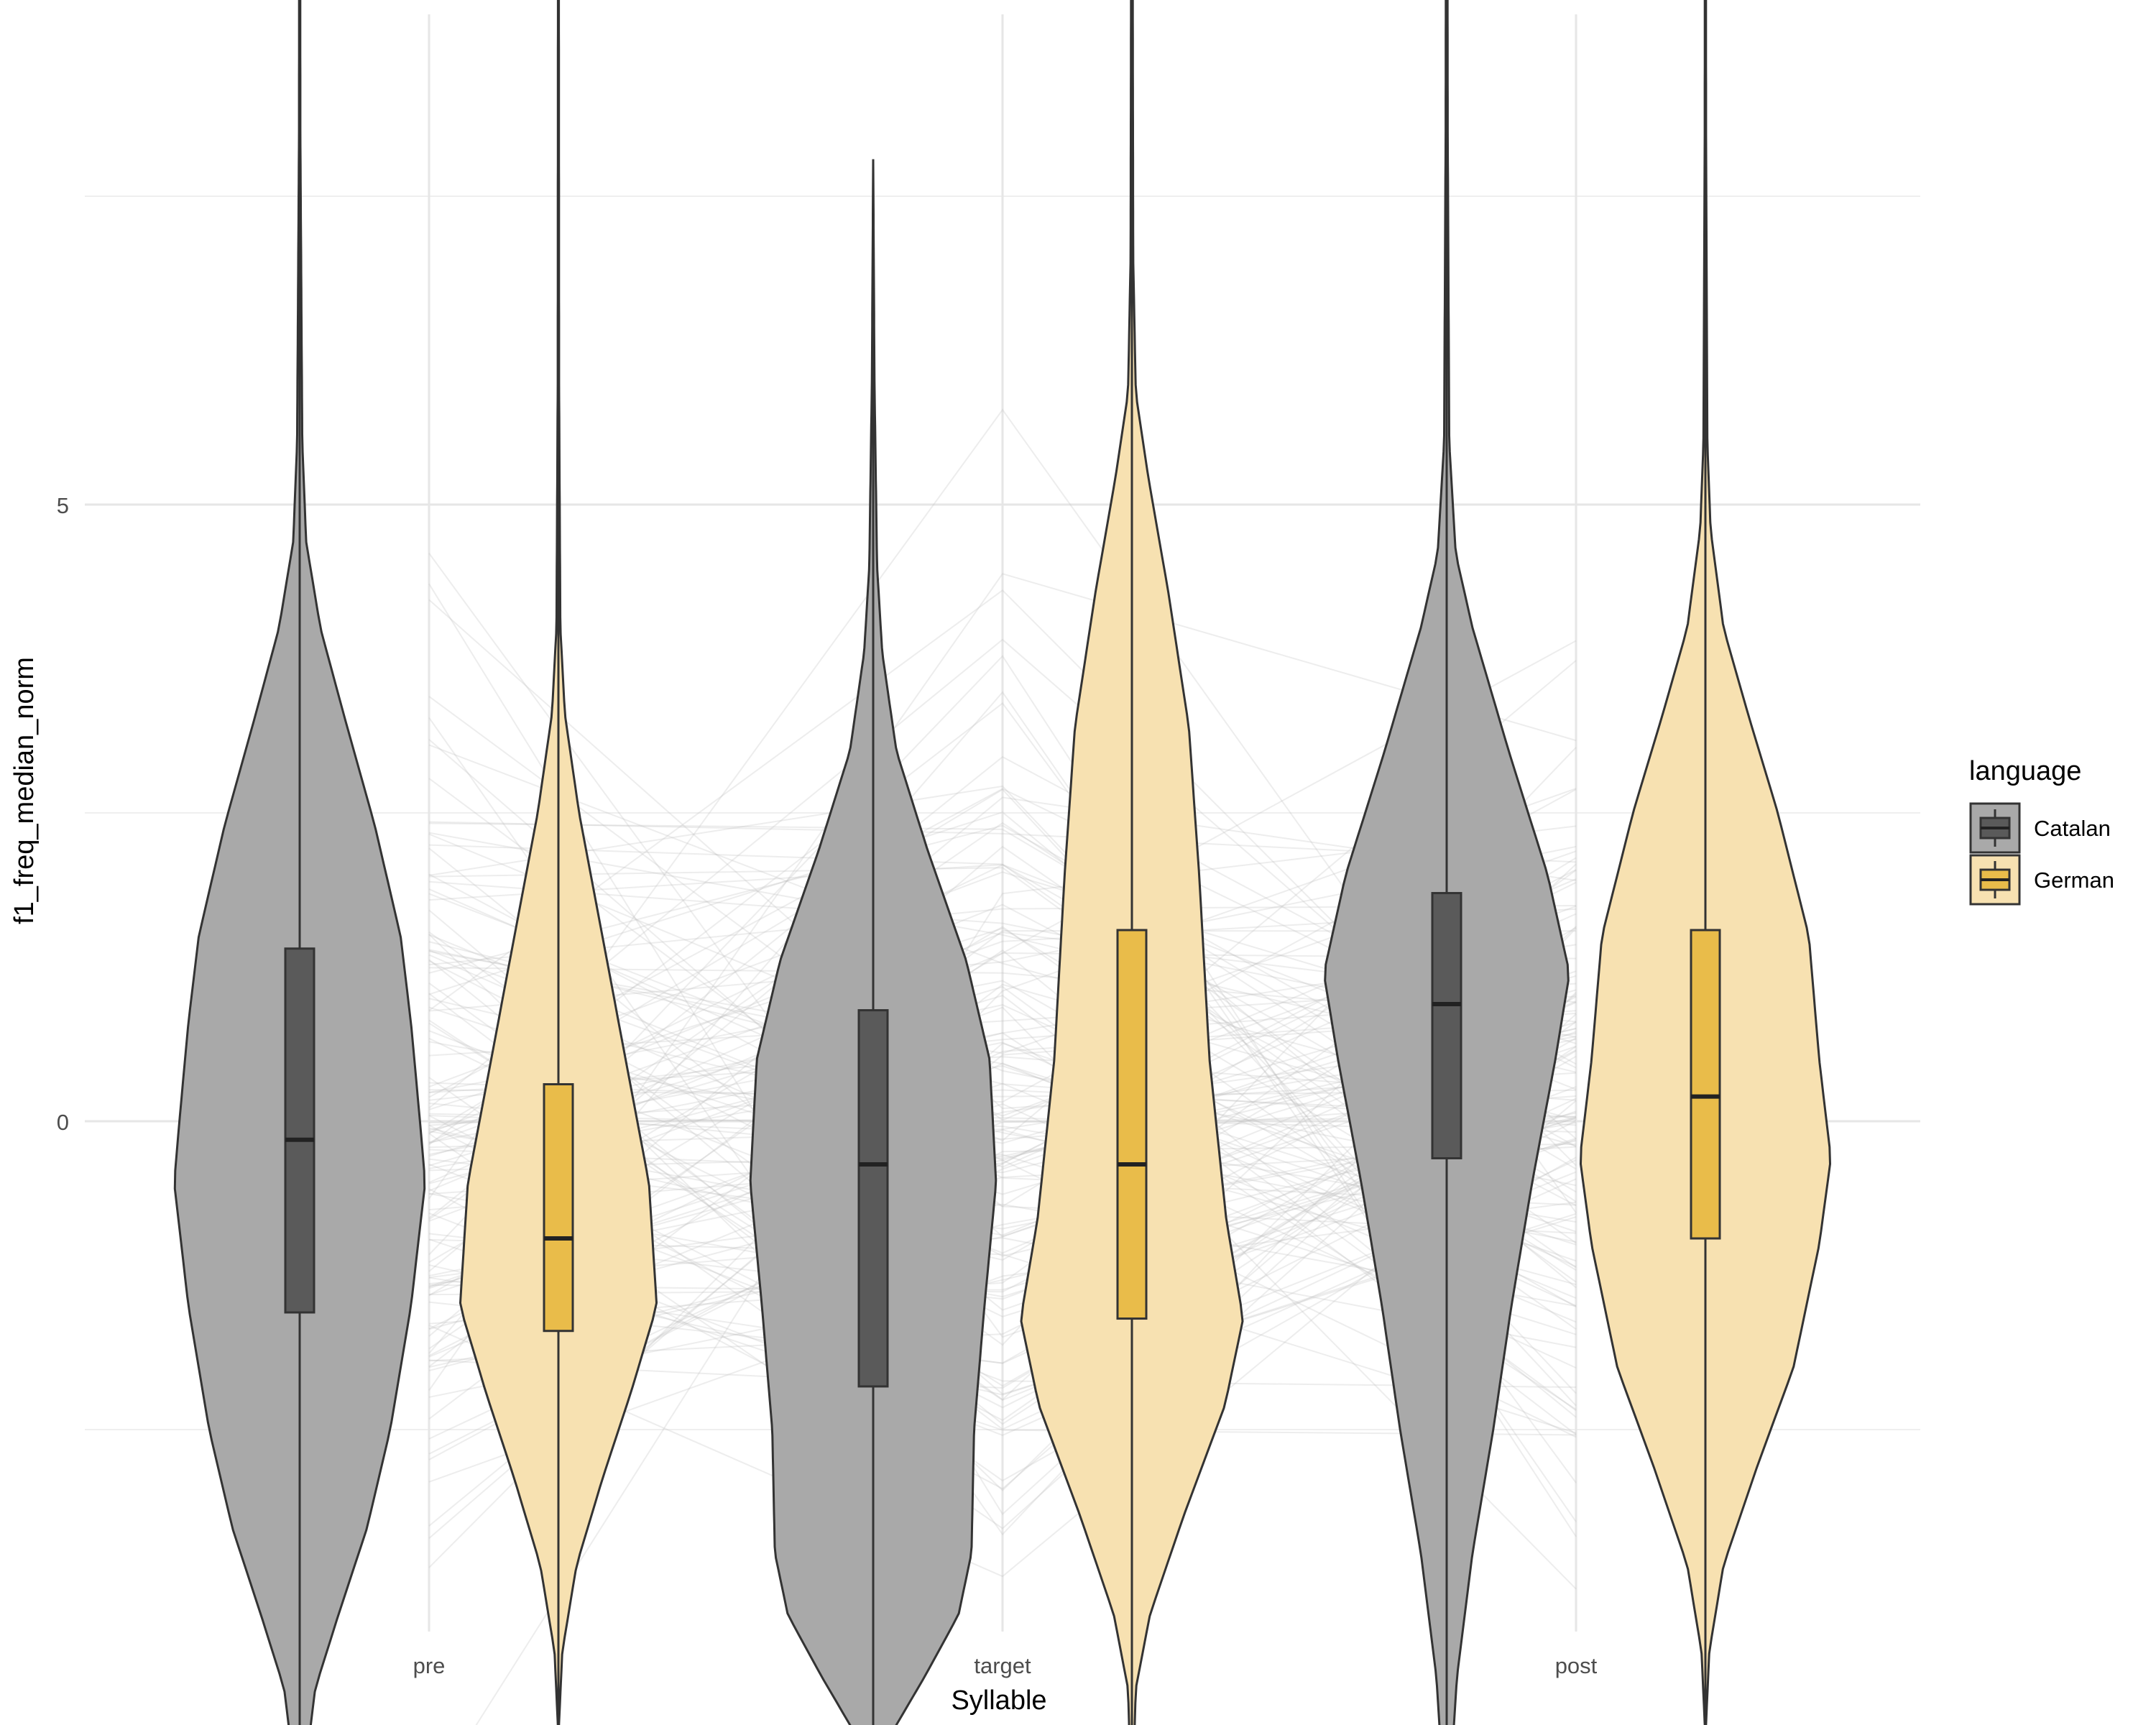  Describe the element at coordinates (2072, 828) in the screenshot. I see `legend-label-catalan: Catalan` at that location.